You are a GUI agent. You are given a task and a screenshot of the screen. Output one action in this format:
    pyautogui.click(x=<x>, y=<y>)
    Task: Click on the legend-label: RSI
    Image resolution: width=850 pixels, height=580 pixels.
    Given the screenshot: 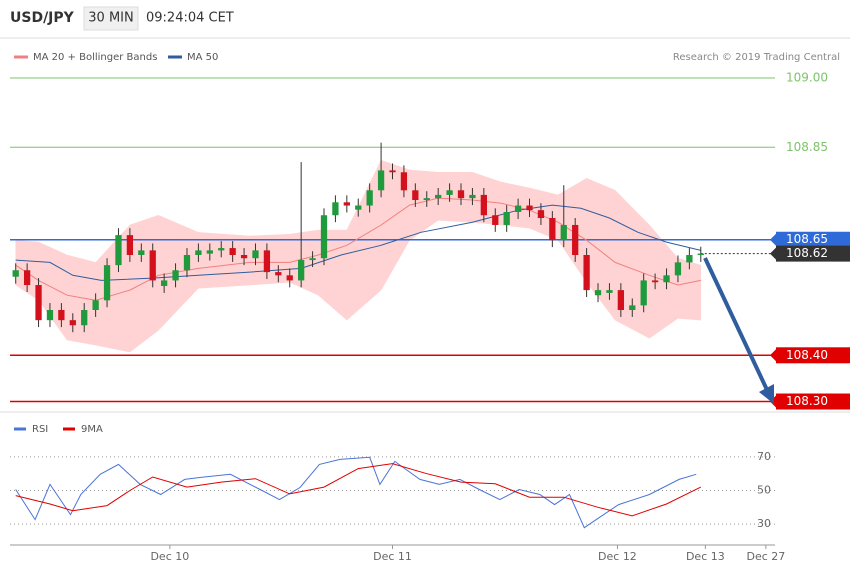 What is the action you would take?
    pyautogui.click(x=40, y=429)
    